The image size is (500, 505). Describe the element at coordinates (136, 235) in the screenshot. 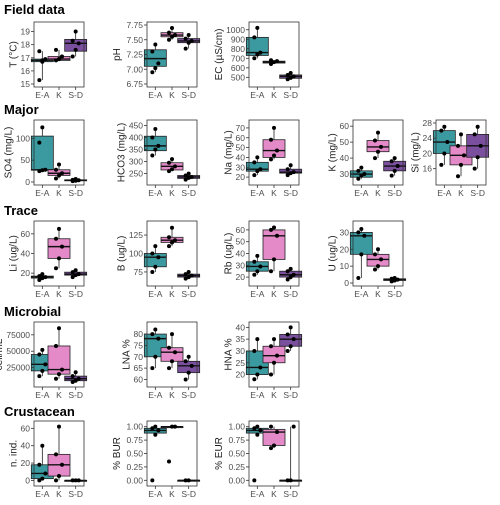

I see `y-tick-label: 125` at that location.